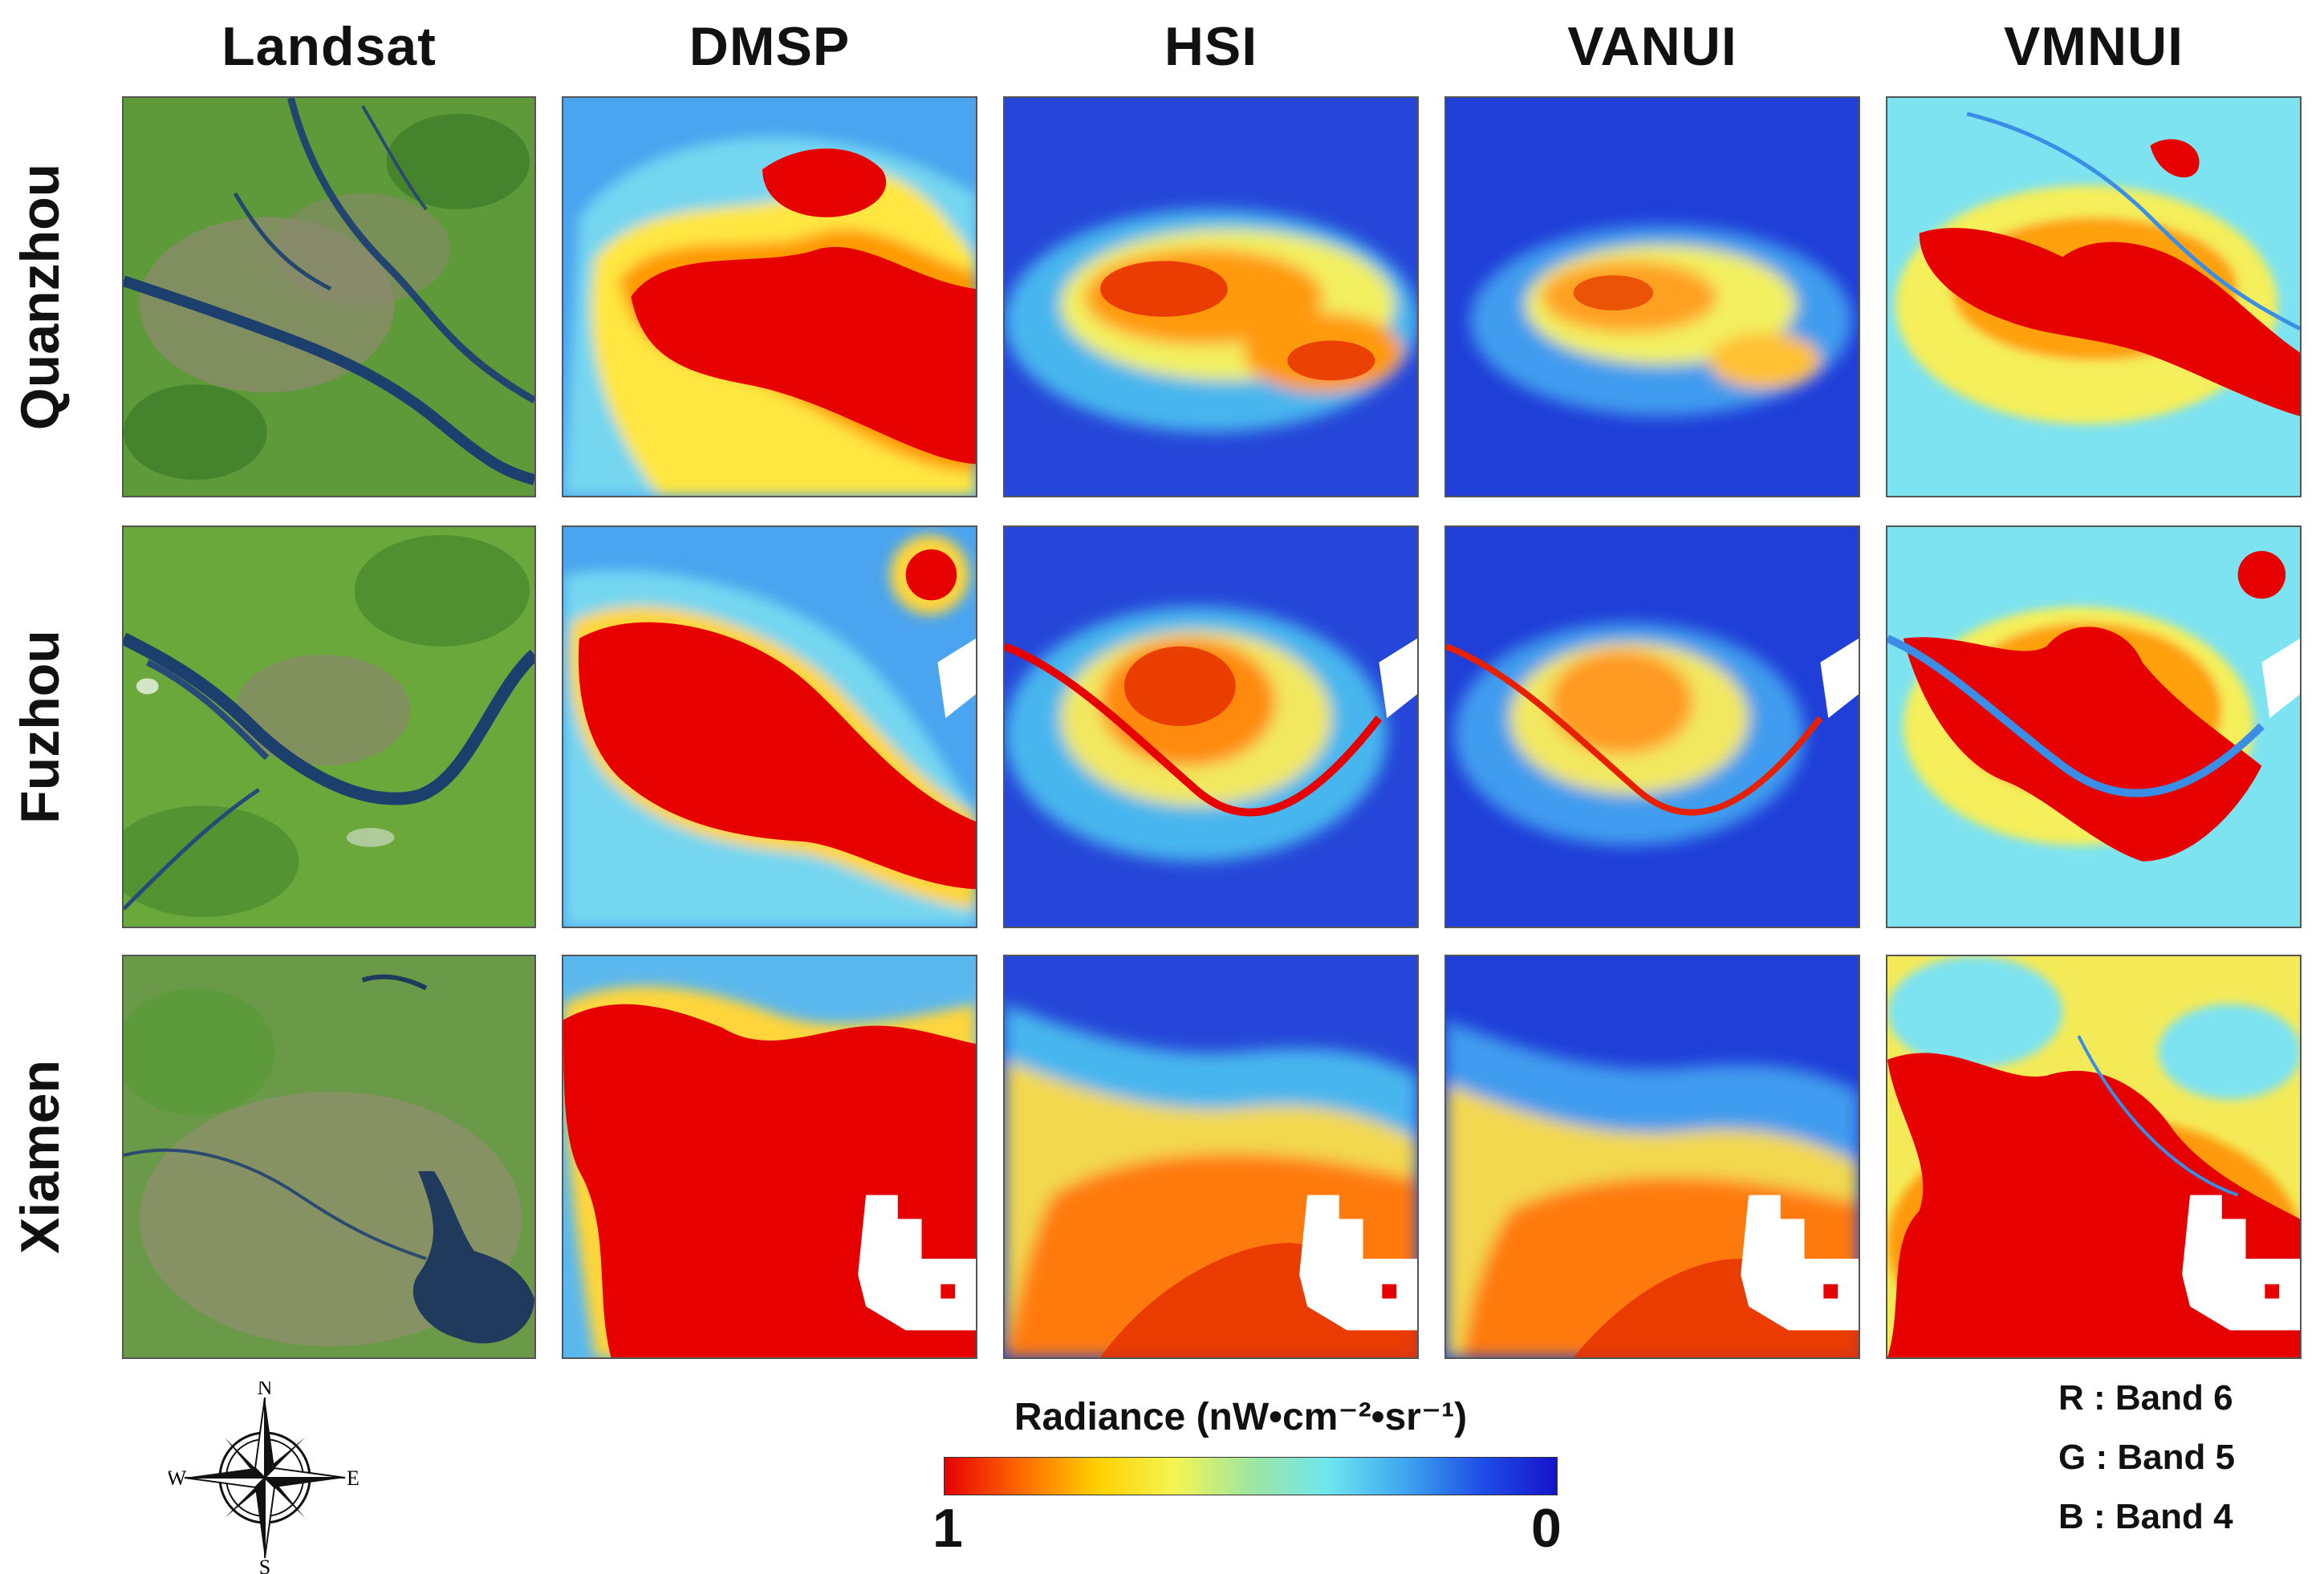 This screenshot has width=2324, height=1574. I want to click on row-title-xiamen: Xiamen, so click(40, 1157).